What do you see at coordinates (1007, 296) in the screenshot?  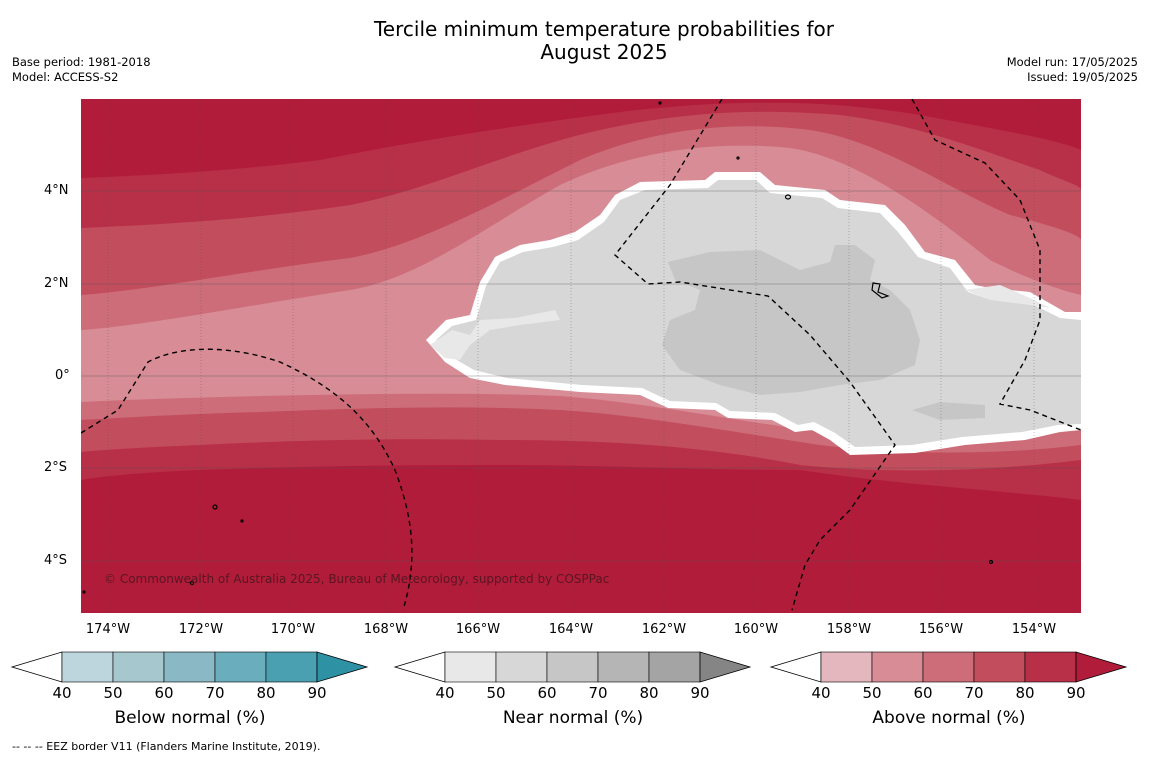 I see `near-normal-40-50-east` at bounding box center [1007, 296].